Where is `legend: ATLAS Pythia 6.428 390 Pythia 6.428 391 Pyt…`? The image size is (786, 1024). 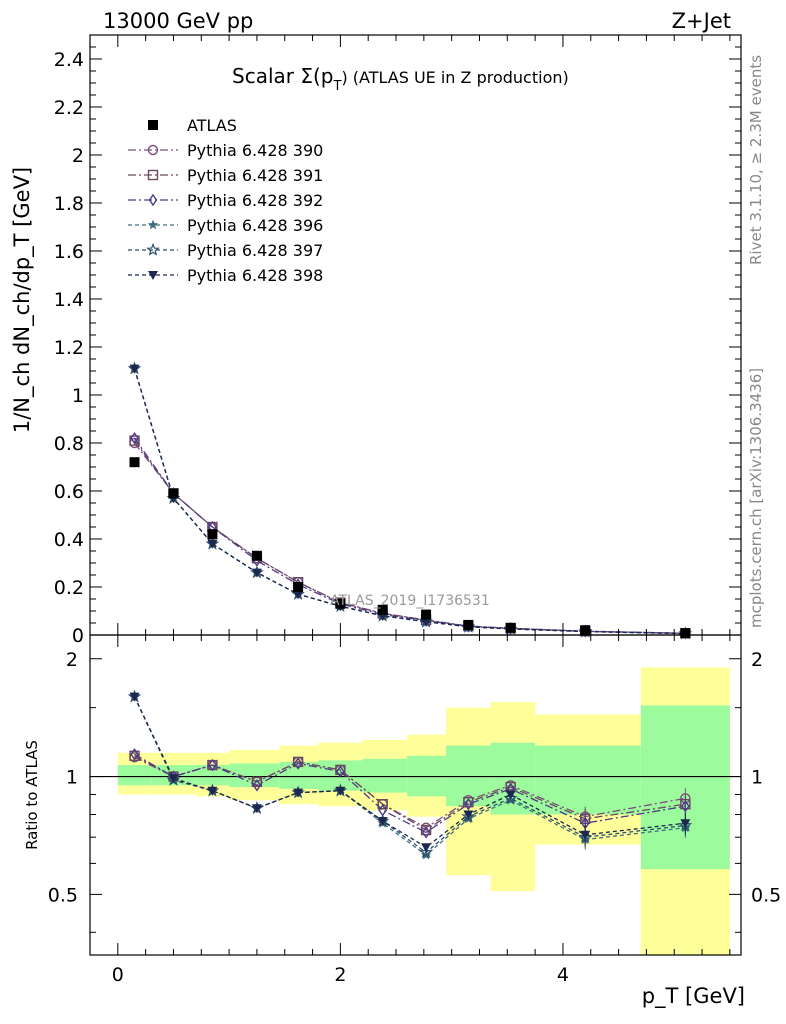
legend: ATLAS Pythia 6.428 390 Pythia 6.428 391 Pyt… is located at coordinates (225, 200).